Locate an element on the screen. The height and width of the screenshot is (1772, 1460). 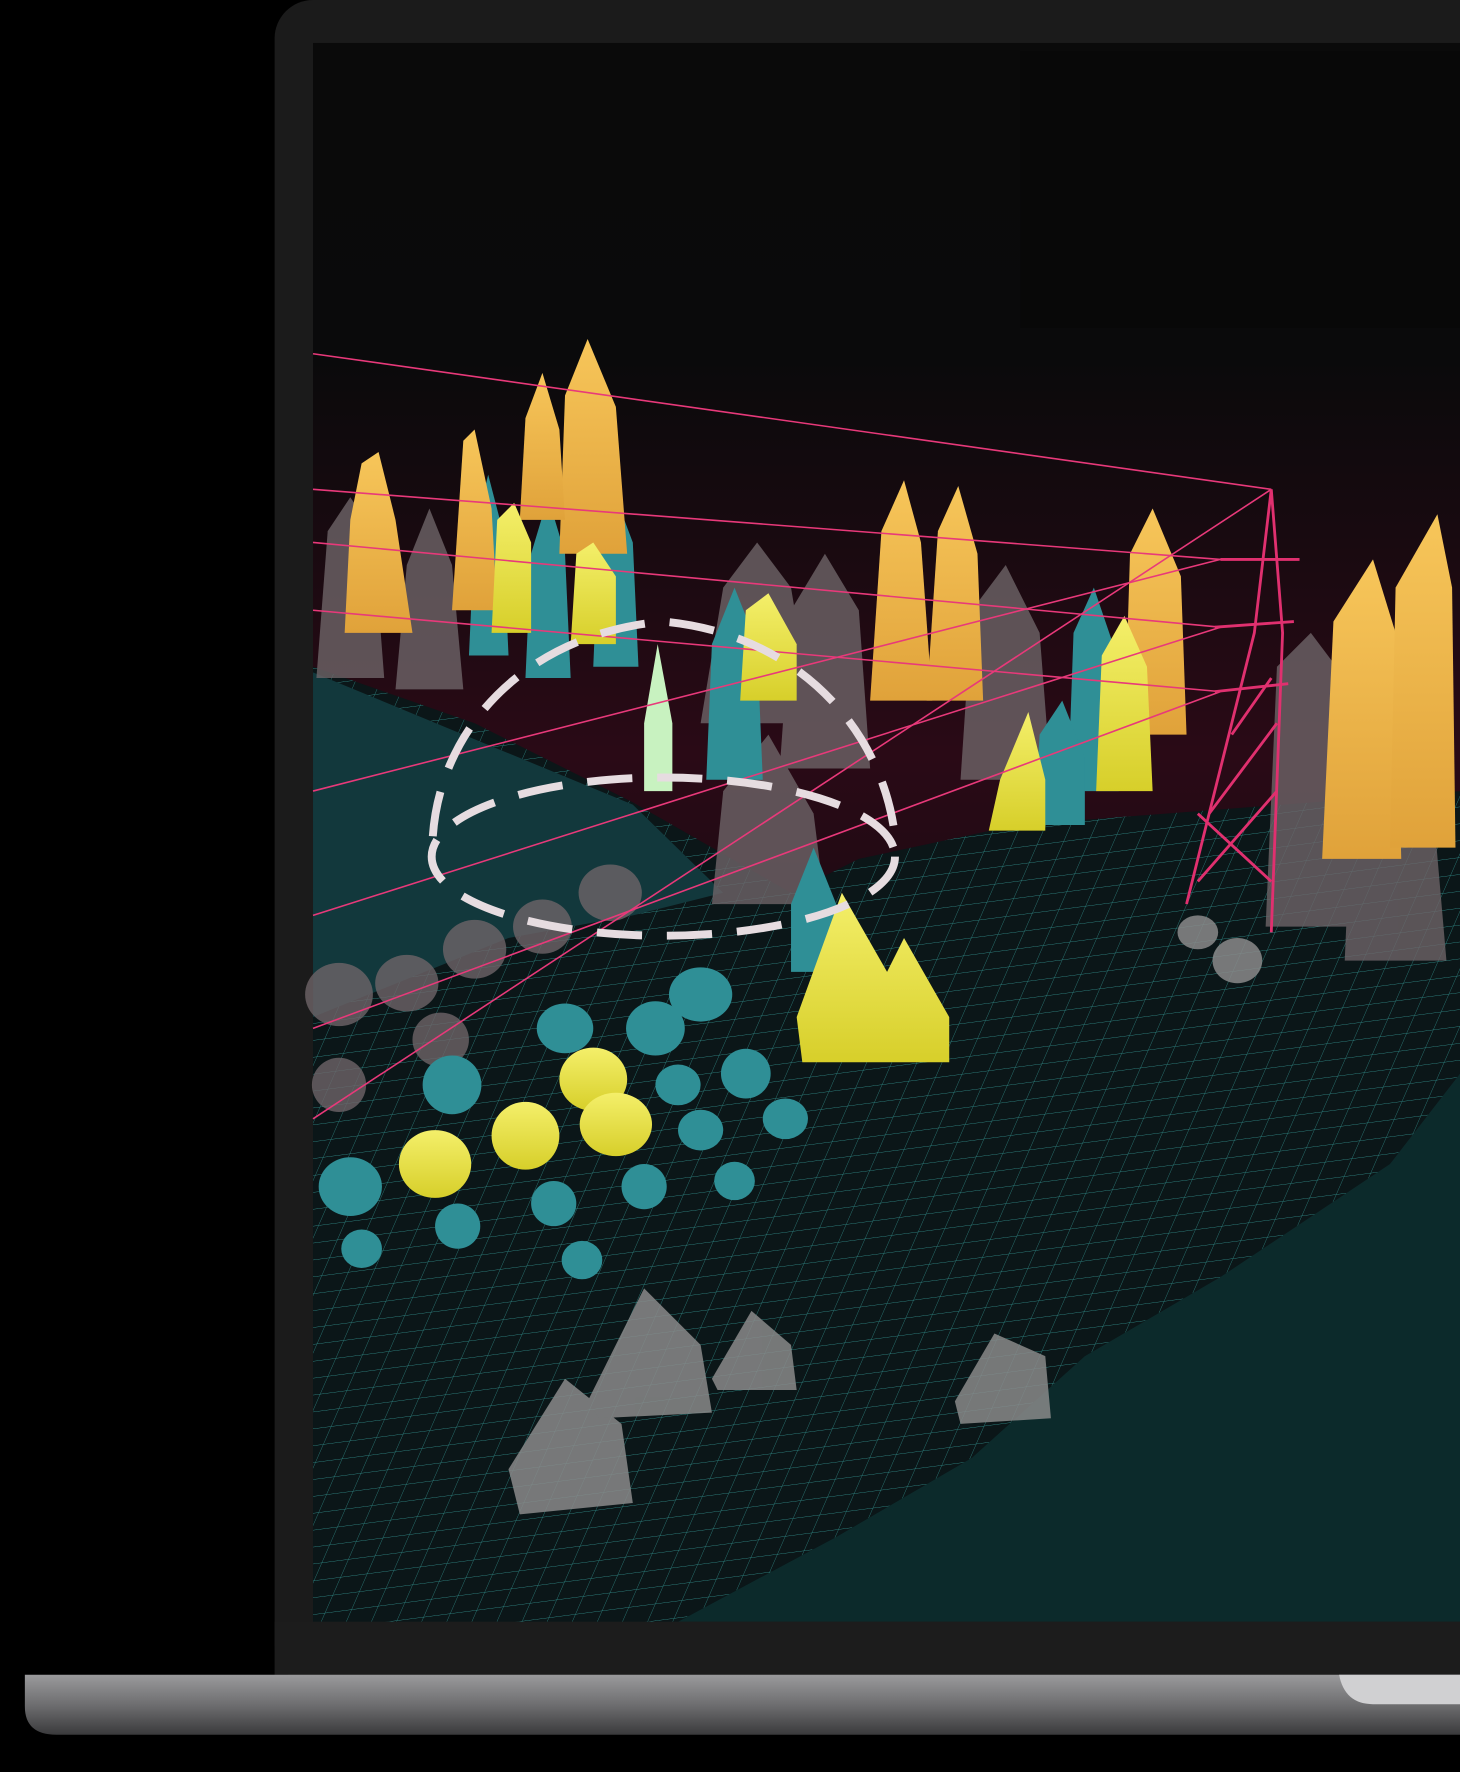
selection-dome is located at coordinates (663, 778).